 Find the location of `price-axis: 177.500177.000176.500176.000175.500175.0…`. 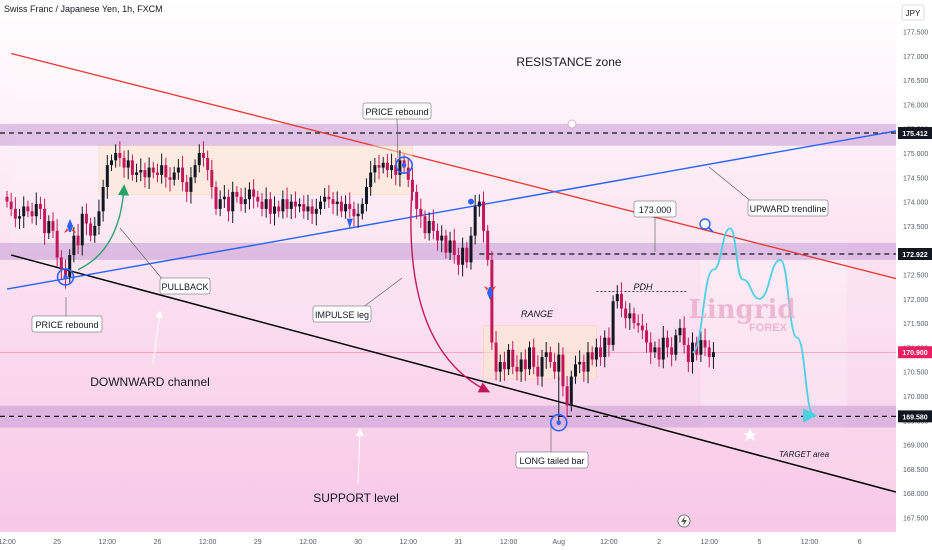

price-axis: 177.500177.000176.500176.000175.500175.0… is located at coordinates (915, 276).